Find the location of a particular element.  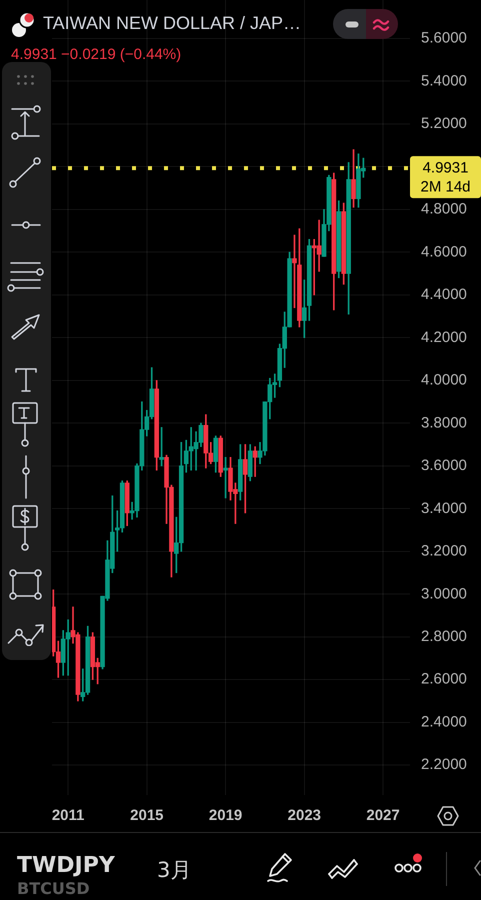

y-tick-label: 3.0000 is located at coordinates (444, 593).